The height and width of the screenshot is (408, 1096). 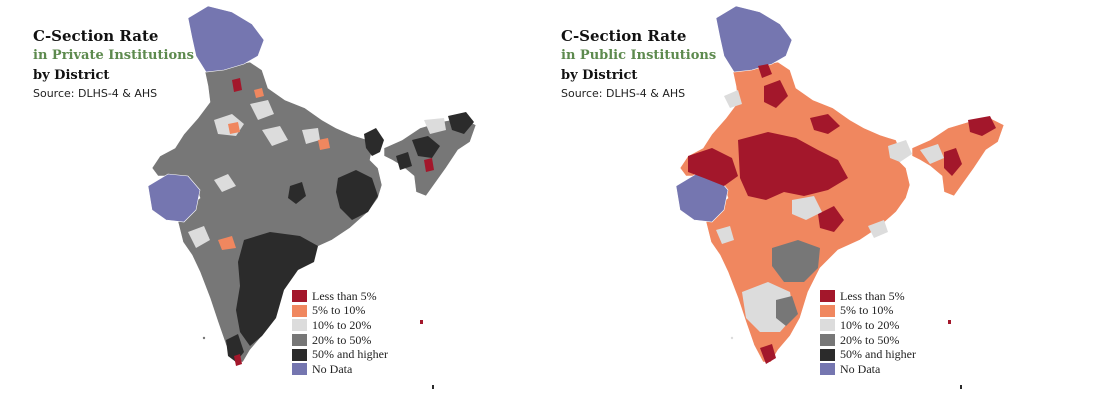 What do you see at coordinates (174, 198) in the screenshot?
I see `no-data-region-west` at bounding box center [174, 198].